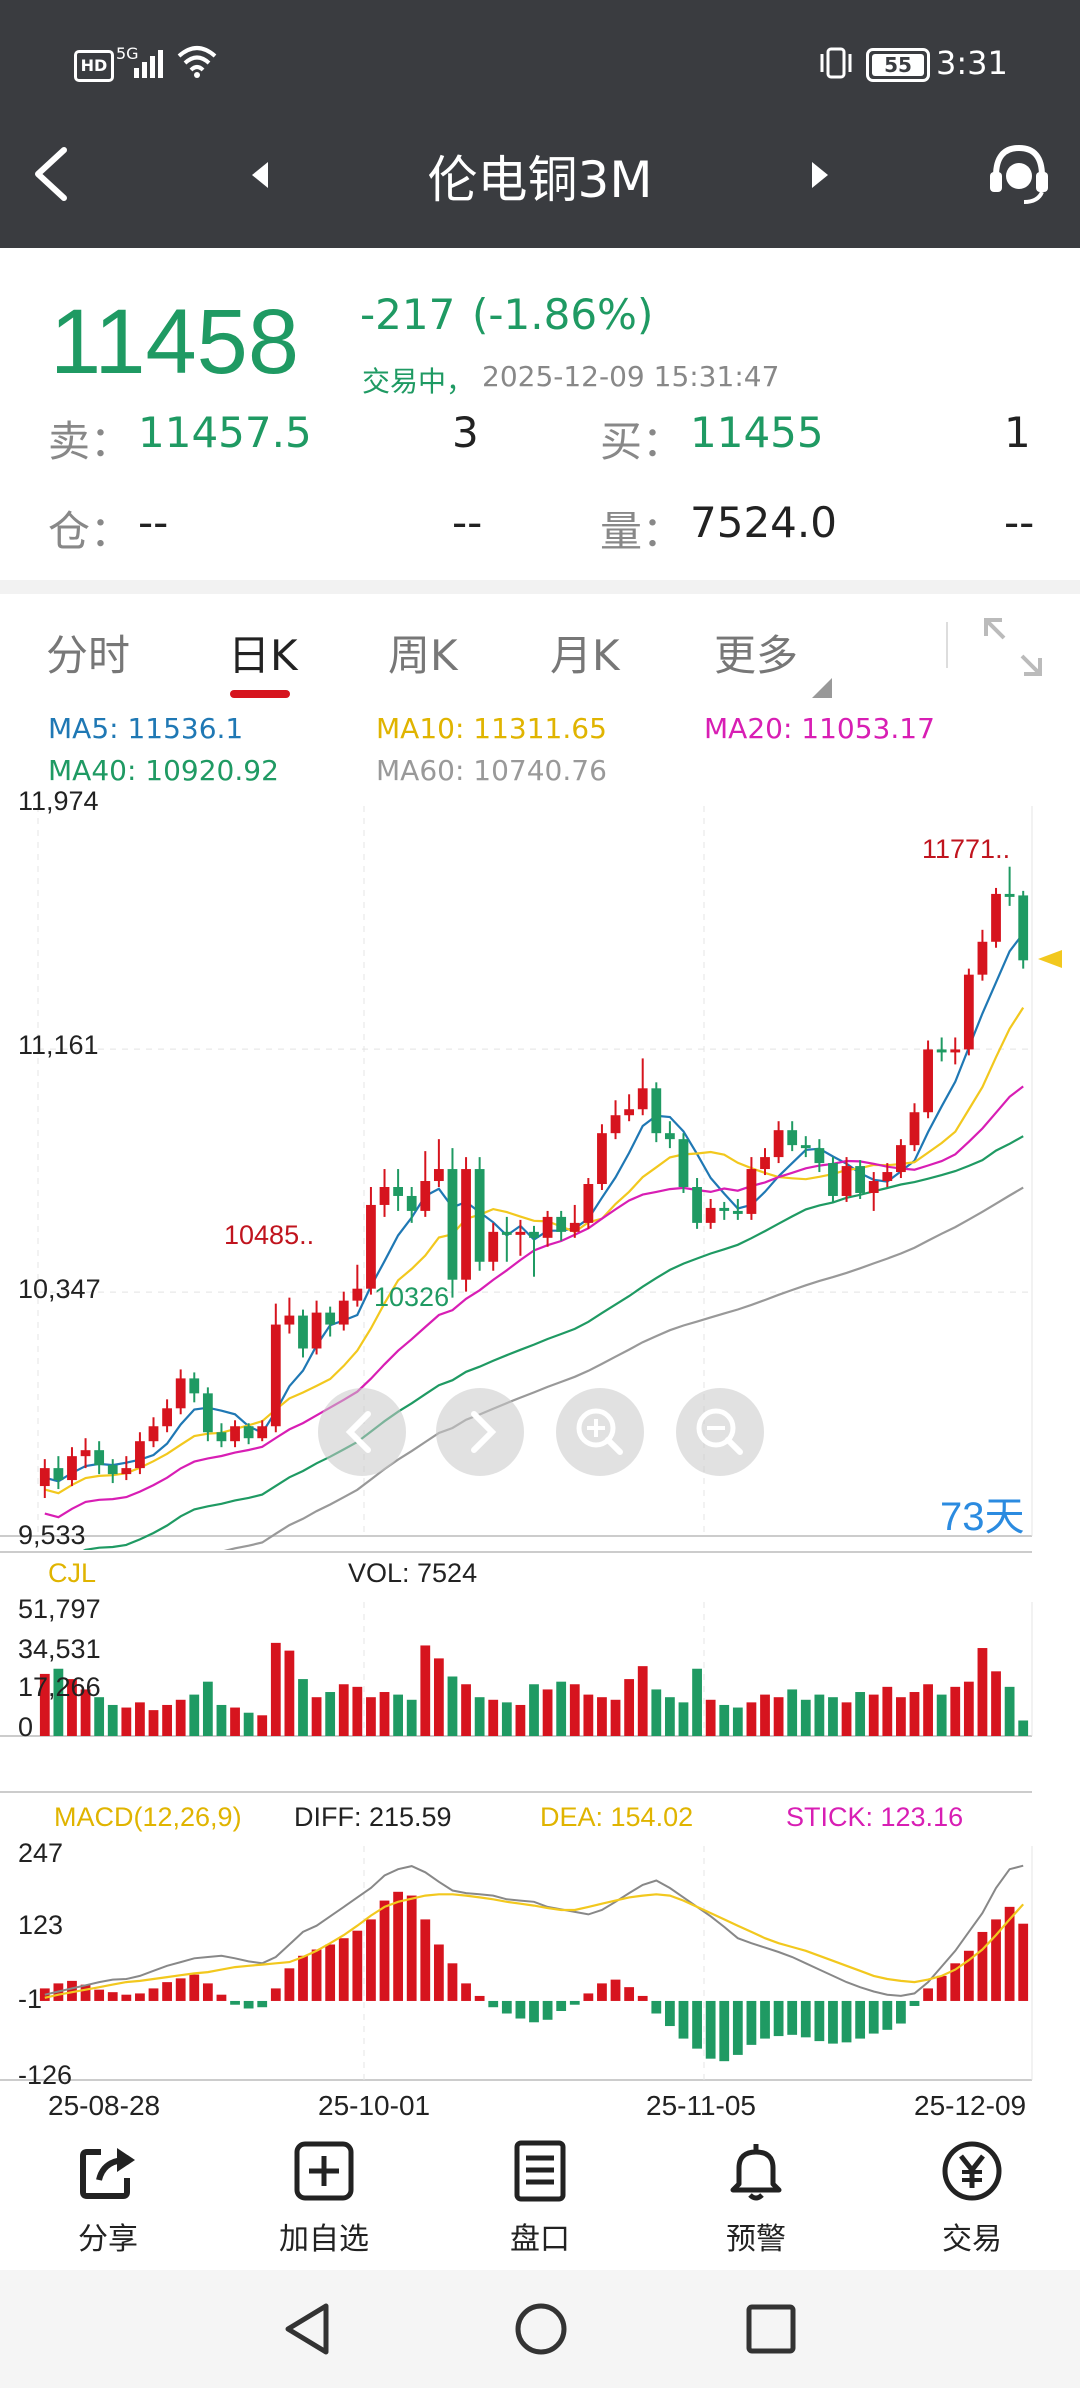 This screenshot has width=1080, height=2388. Describe the element at coordinates (260, 177) in the screenshot. I see `triangle-left-icon` at that location.